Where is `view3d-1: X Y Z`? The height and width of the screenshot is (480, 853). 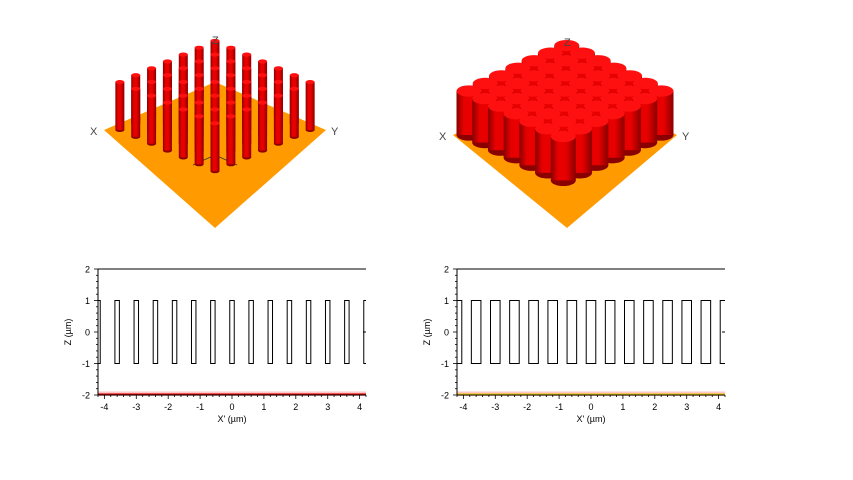 view3d-1: X Y Z is located at coordinates (214, 131).